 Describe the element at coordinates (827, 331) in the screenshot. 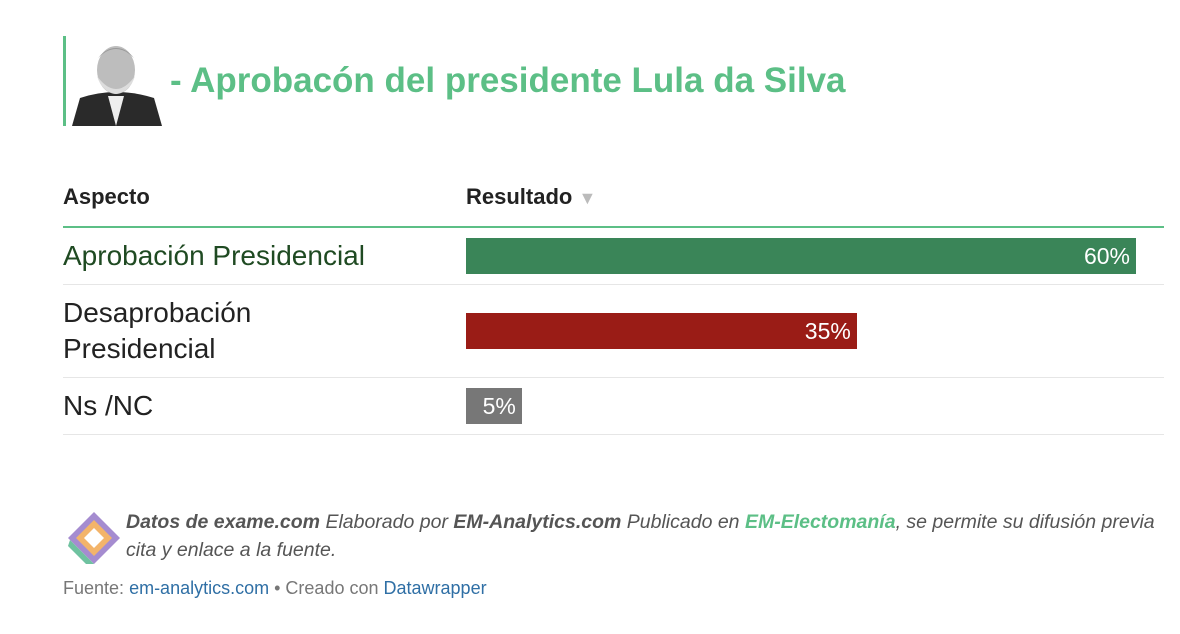

I see `value-label: 35%` at that location.